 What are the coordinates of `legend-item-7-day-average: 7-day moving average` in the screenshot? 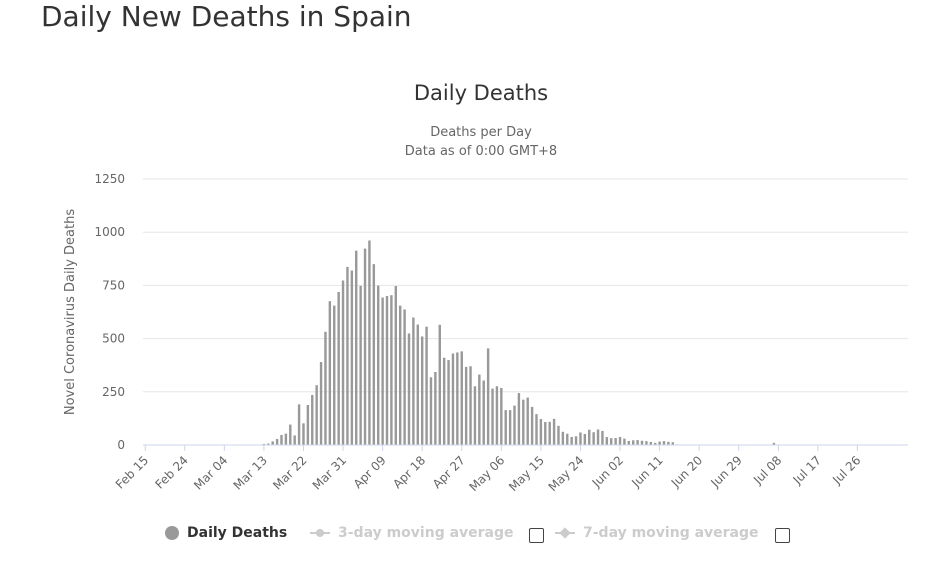 It's located at (657, 533).